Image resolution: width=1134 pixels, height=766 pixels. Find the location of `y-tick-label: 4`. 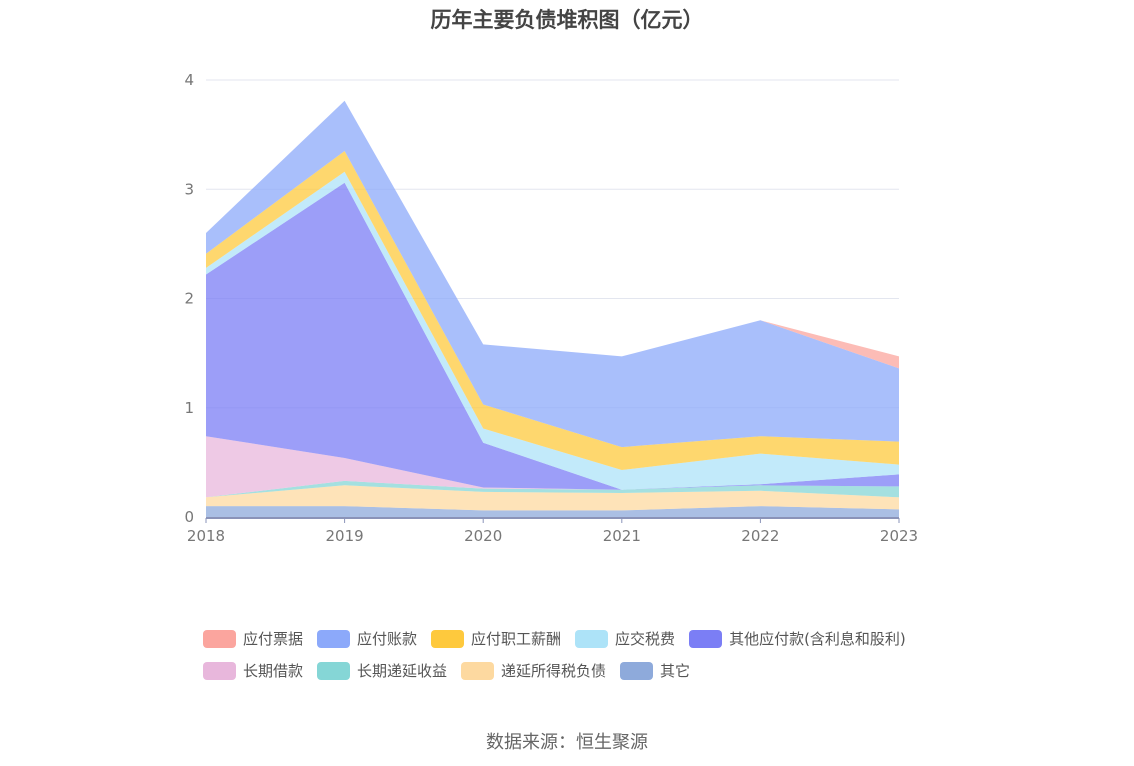

y-tick-label: 4 is located at coordinates (189, 80).